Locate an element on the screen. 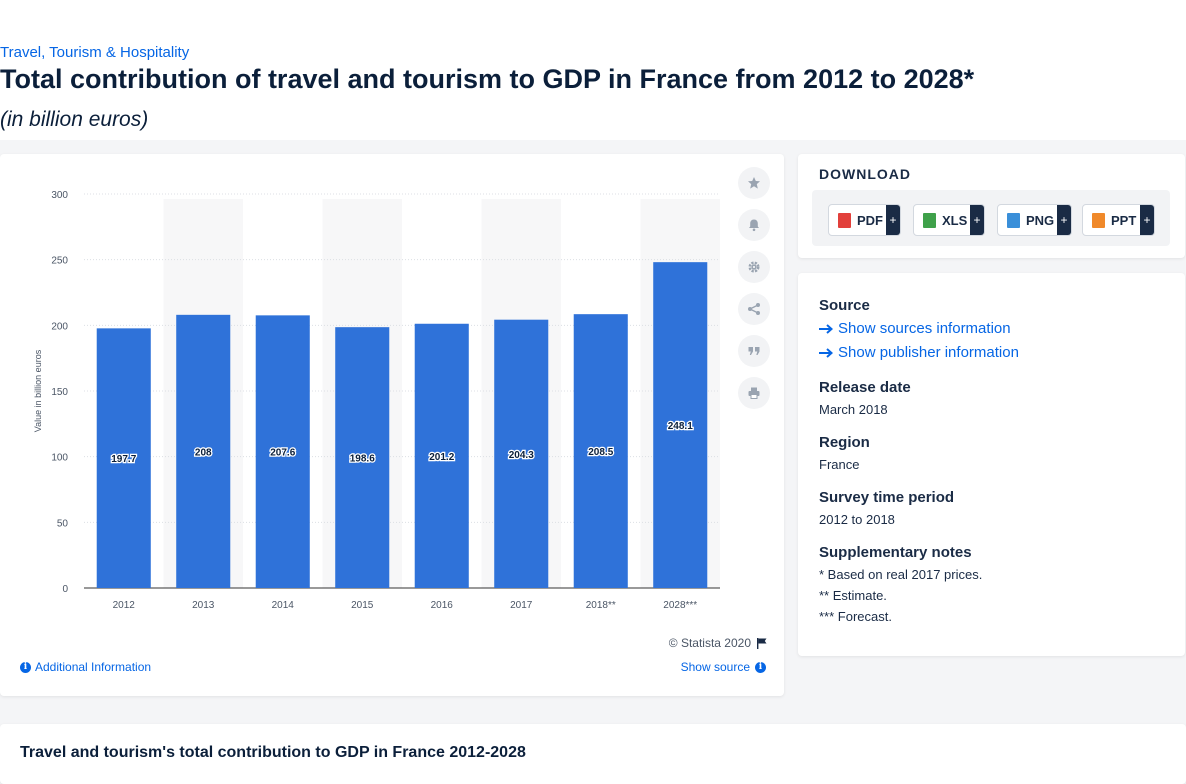 This screenshot has height=784, width=1186. gear-icon is located at coordinates (754, 267).